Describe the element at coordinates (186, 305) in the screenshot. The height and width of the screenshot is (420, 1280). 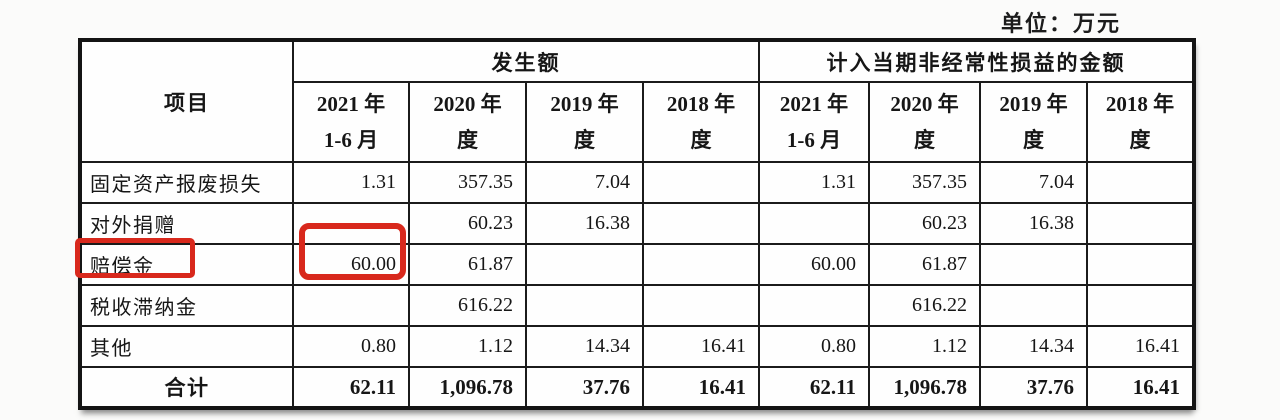
I see `row-label: 税收滞纳金` at that location.